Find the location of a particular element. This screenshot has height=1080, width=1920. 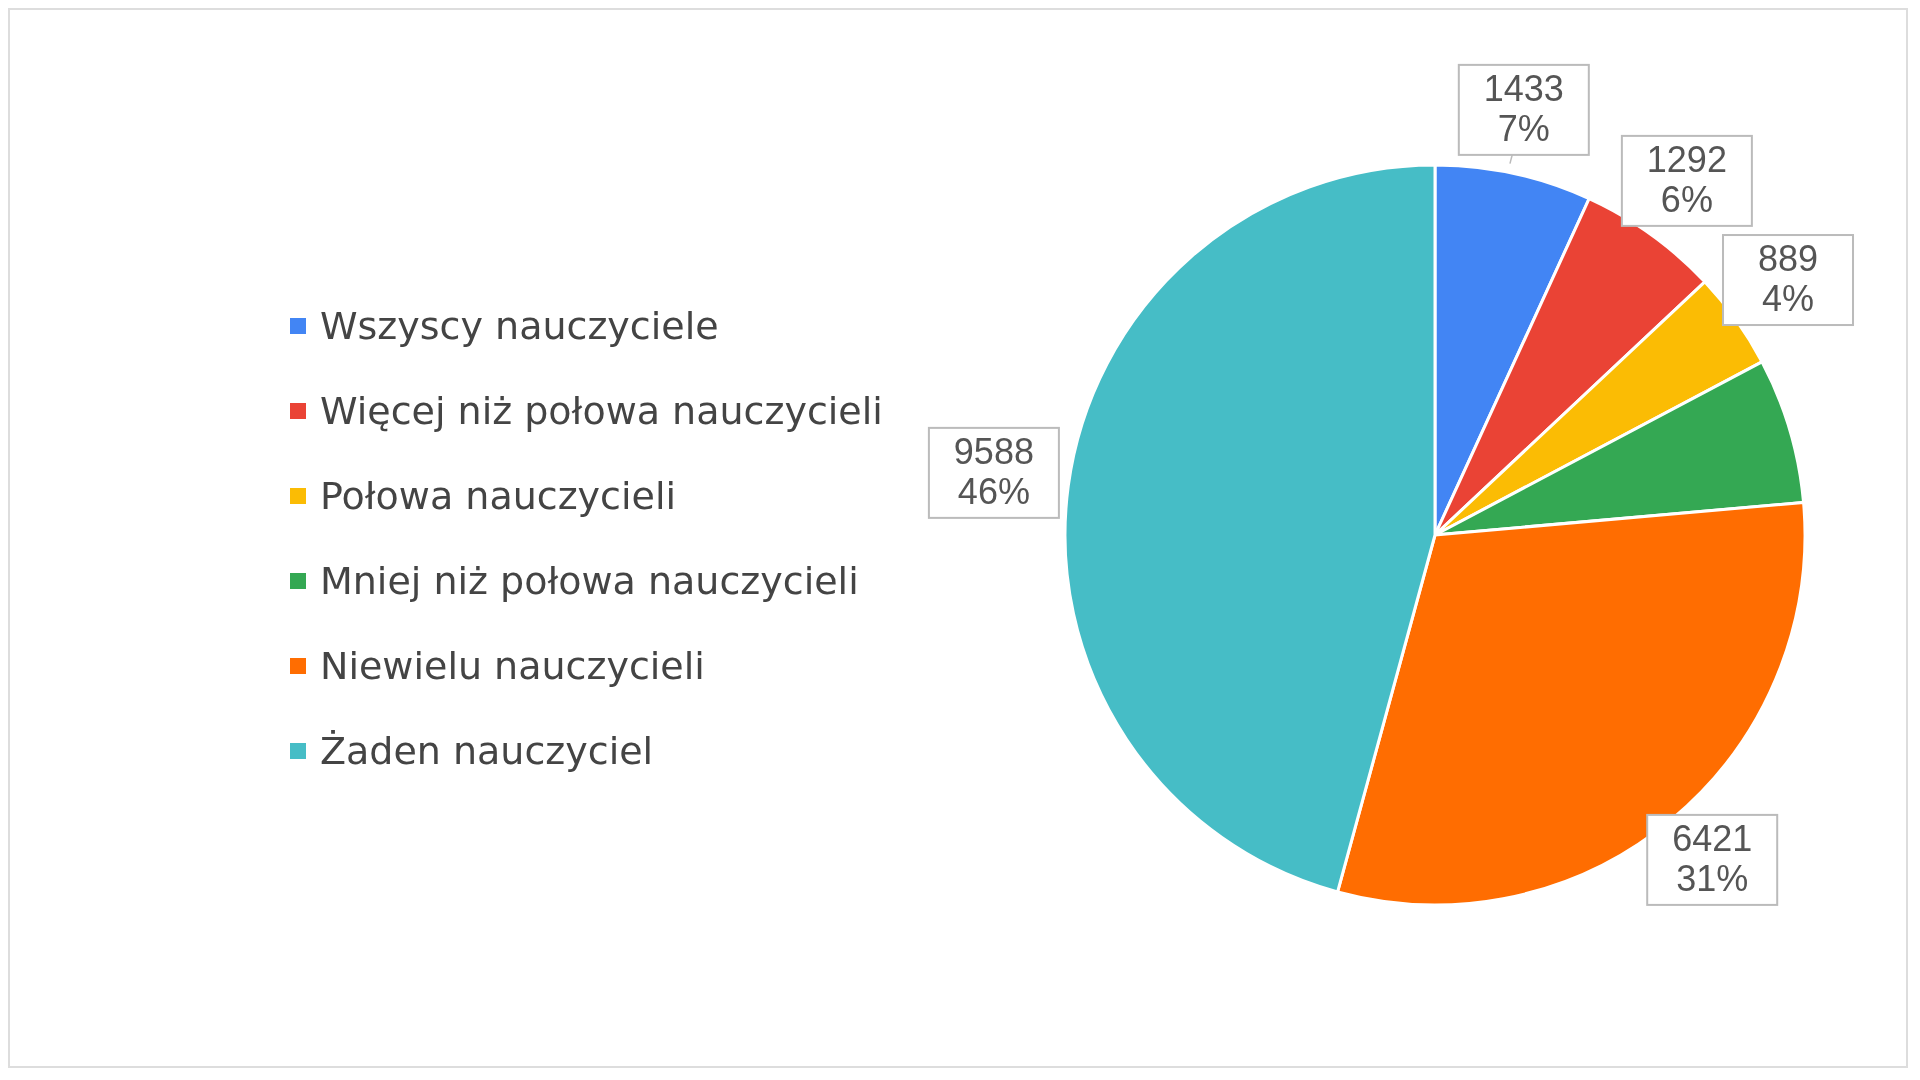

legend-label: Niewielu nauczycieli is located at coordinates (512, 665).